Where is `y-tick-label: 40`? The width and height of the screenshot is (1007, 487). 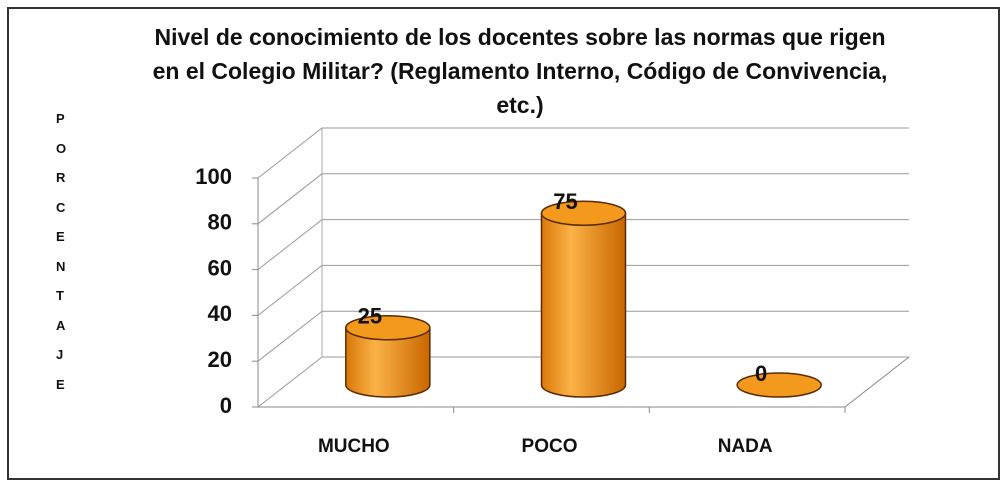
y-tick-label: 40 is located at coordinates (220, 313).